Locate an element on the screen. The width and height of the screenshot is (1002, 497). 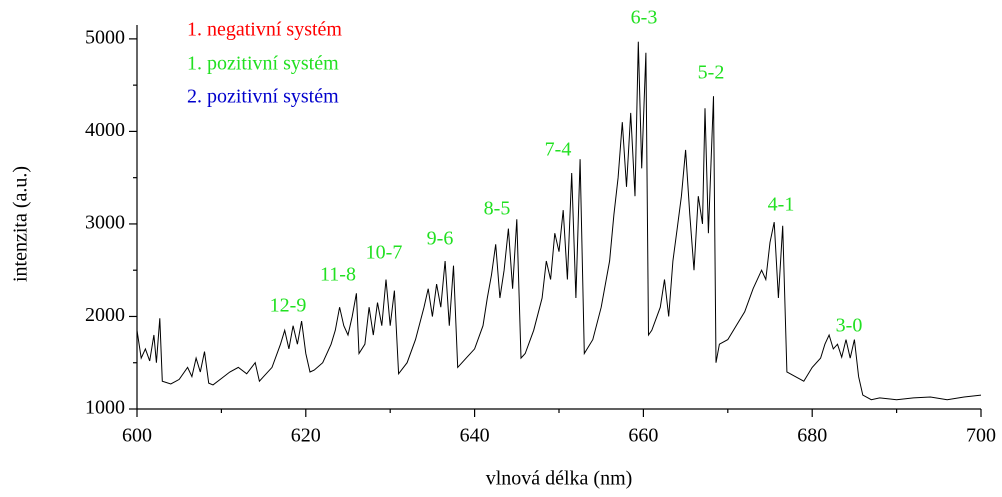
band-annotation: 3-0 is located at coordinates (849, 326).